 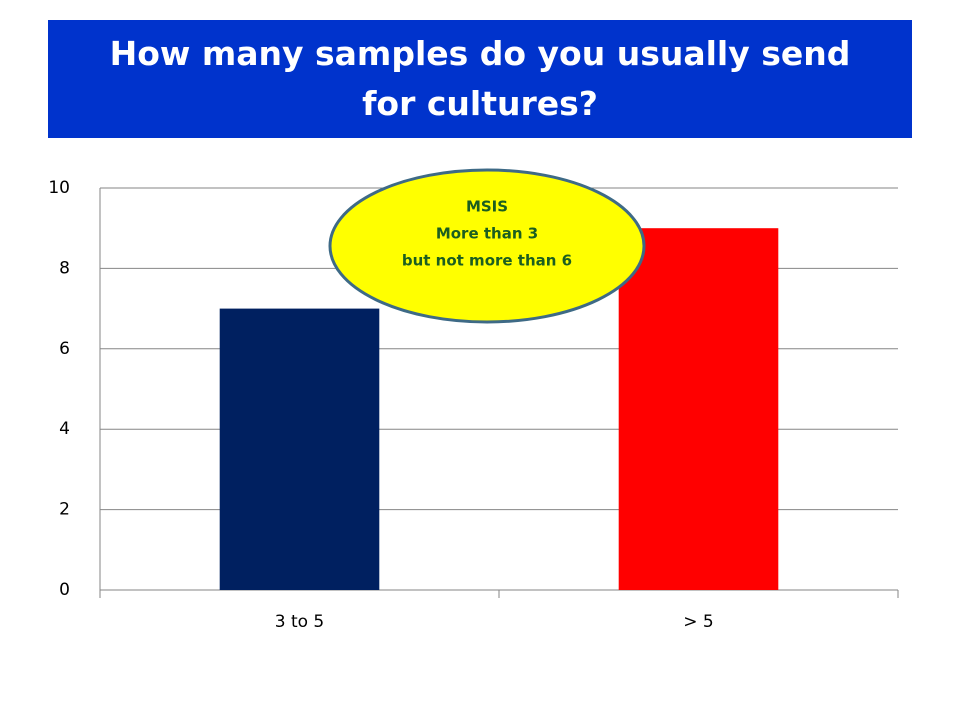 I want to click on y-tick-label: 0, so click(x=64, y=590).